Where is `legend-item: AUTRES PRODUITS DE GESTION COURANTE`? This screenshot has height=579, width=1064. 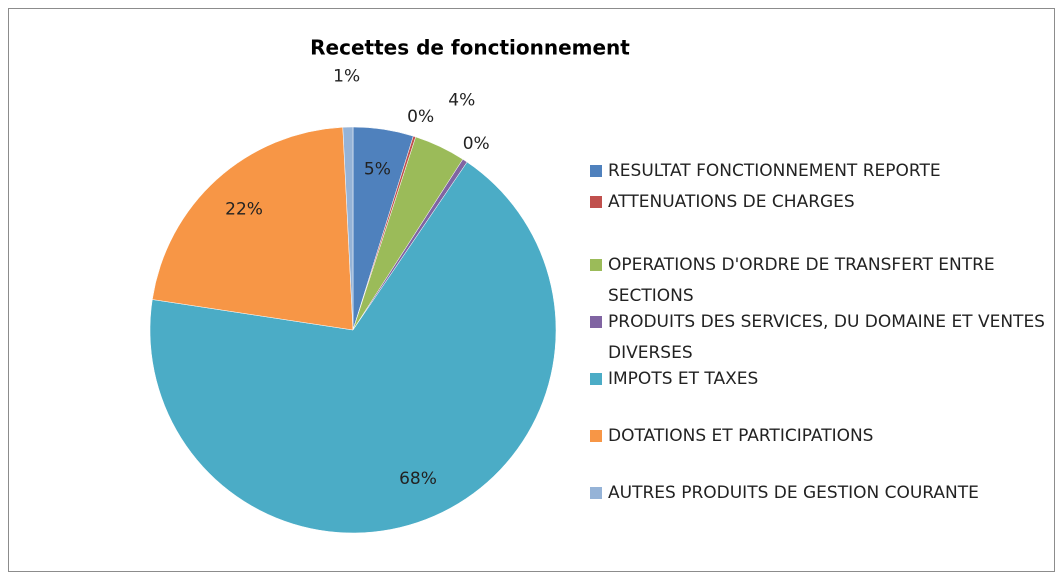
legend-item: AUTRES PRODUITS DE GESTION COURANTE is located at coordinates (825, 493).